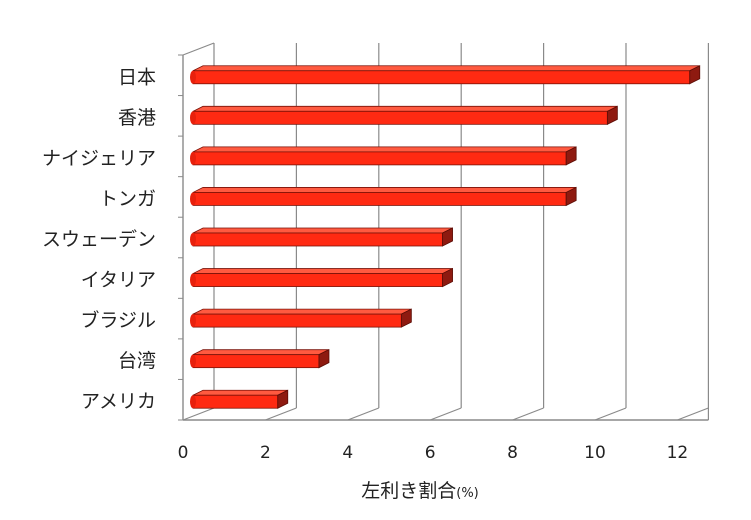 Image resolution: width=751 pixels, height=520 pixels. Describe the element at coordinates (595, 453) in the screenshot. I see `x-tick-label: 10` at that location.